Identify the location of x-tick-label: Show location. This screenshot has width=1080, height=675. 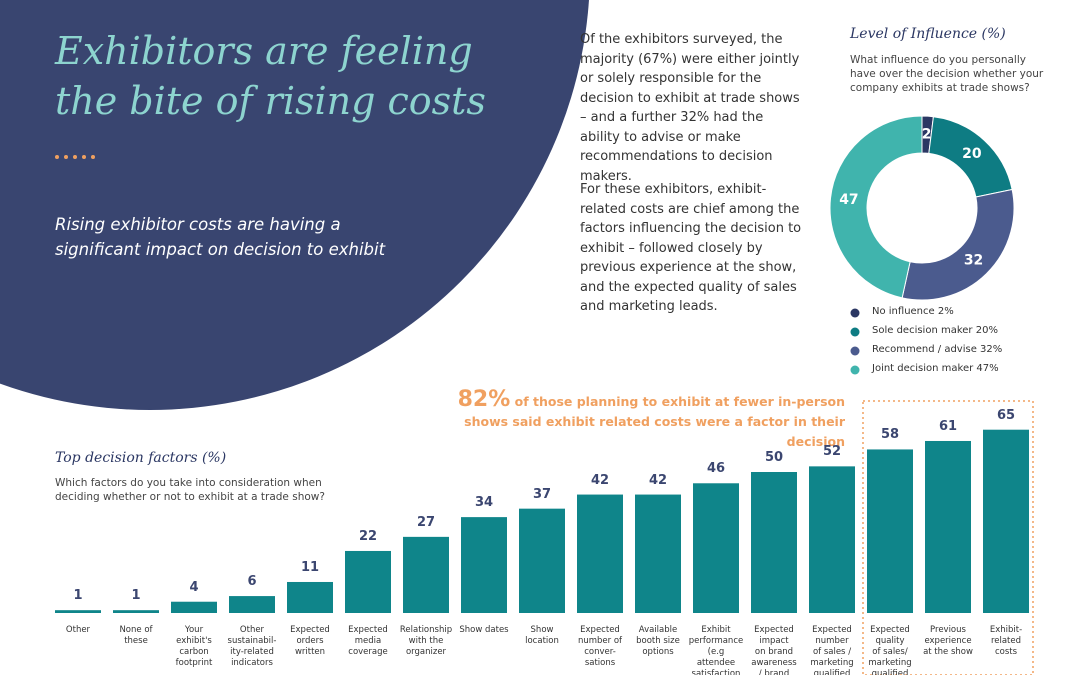
(542, 635).